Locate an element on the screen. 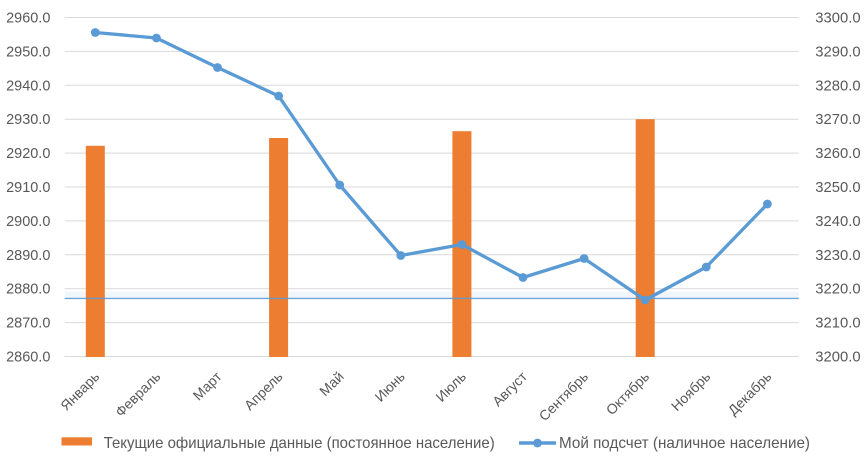 Image resolution: width=866 pixels, height=461 pixels. svg-text: 3230.0 is located at coordinates (837, 255).